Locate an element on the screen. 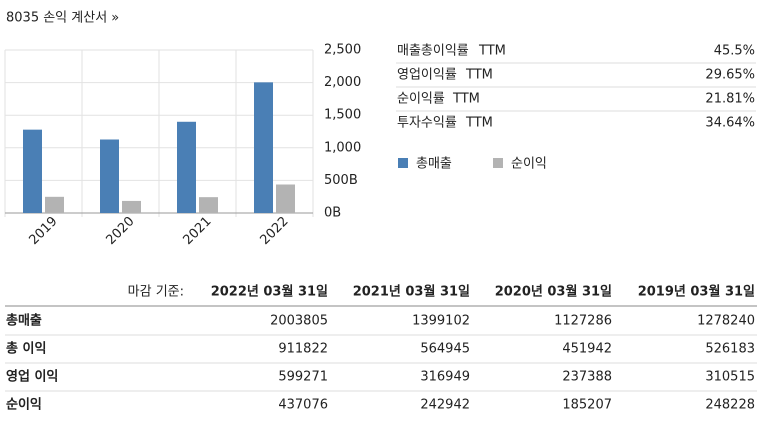  x-tick-label: 2022 is located at coordinates (274, 231).